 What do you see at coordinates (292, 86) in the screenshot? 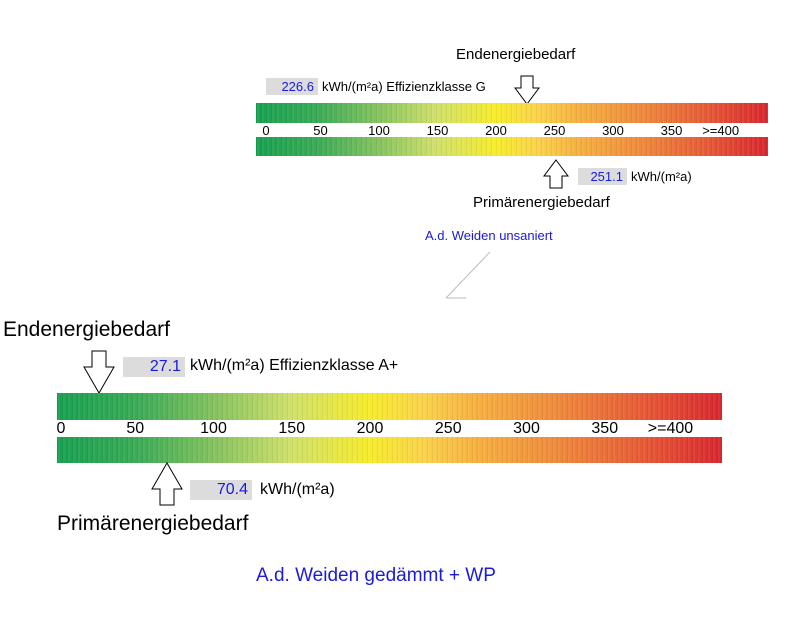
I see `end-energy-value: 226.6` at bounding box center [292, 86].